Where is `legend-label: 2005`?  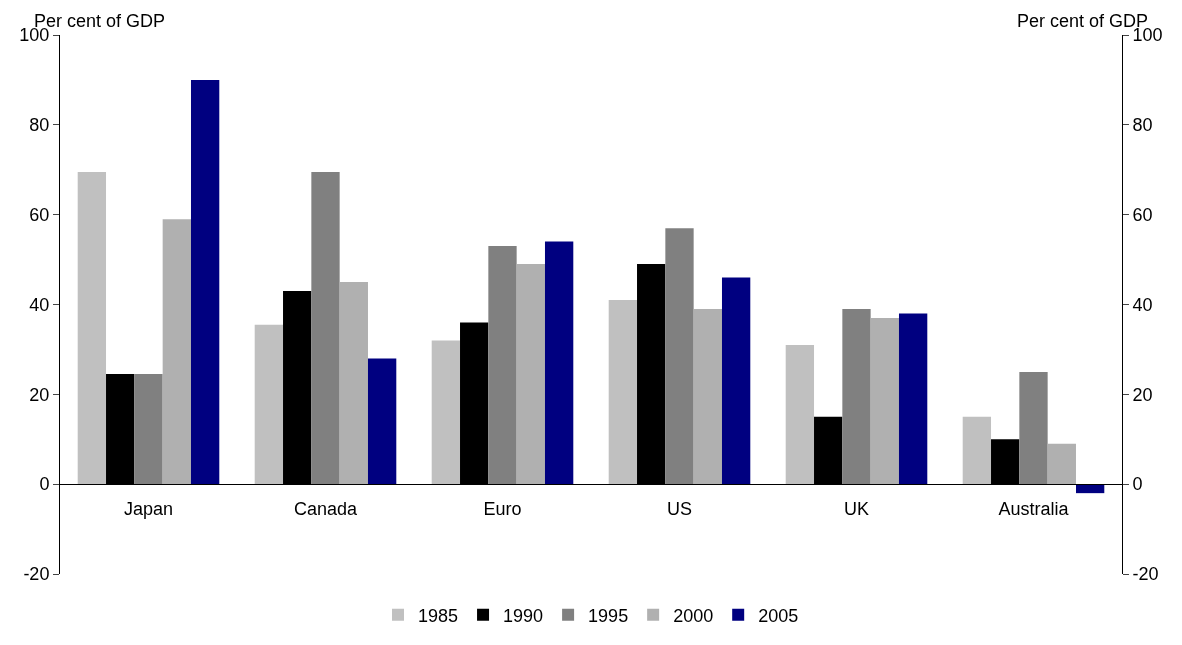
legend-label: 2005 is located at coordinates (778, 615).